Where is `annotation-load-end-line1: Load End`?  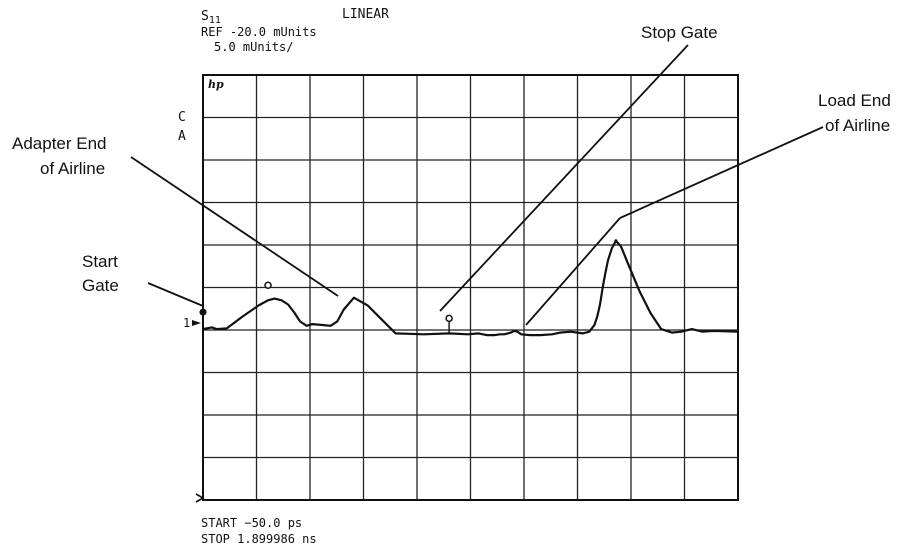 annotation-load-end-line1: Load End is located at coordinates (854, 100).